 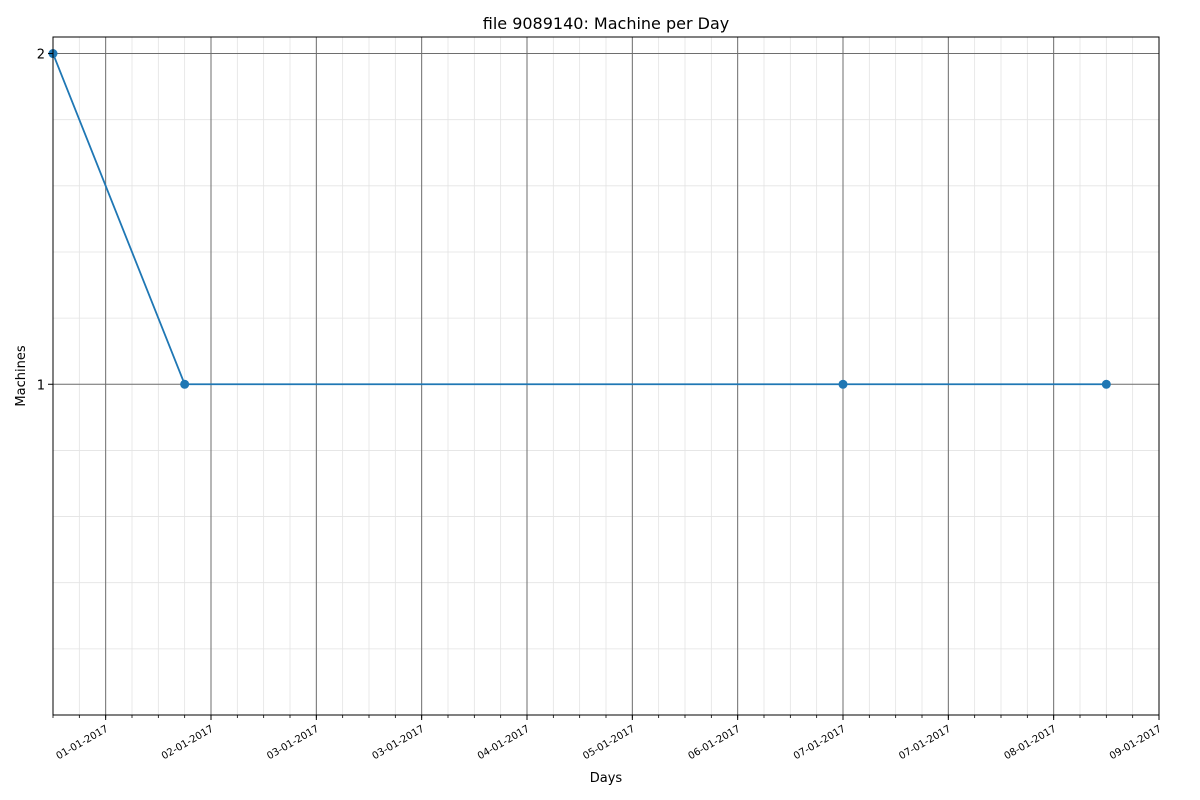 I want to click on chart-title: file 9089140: Machine per Day, so click(x=606, y=23).